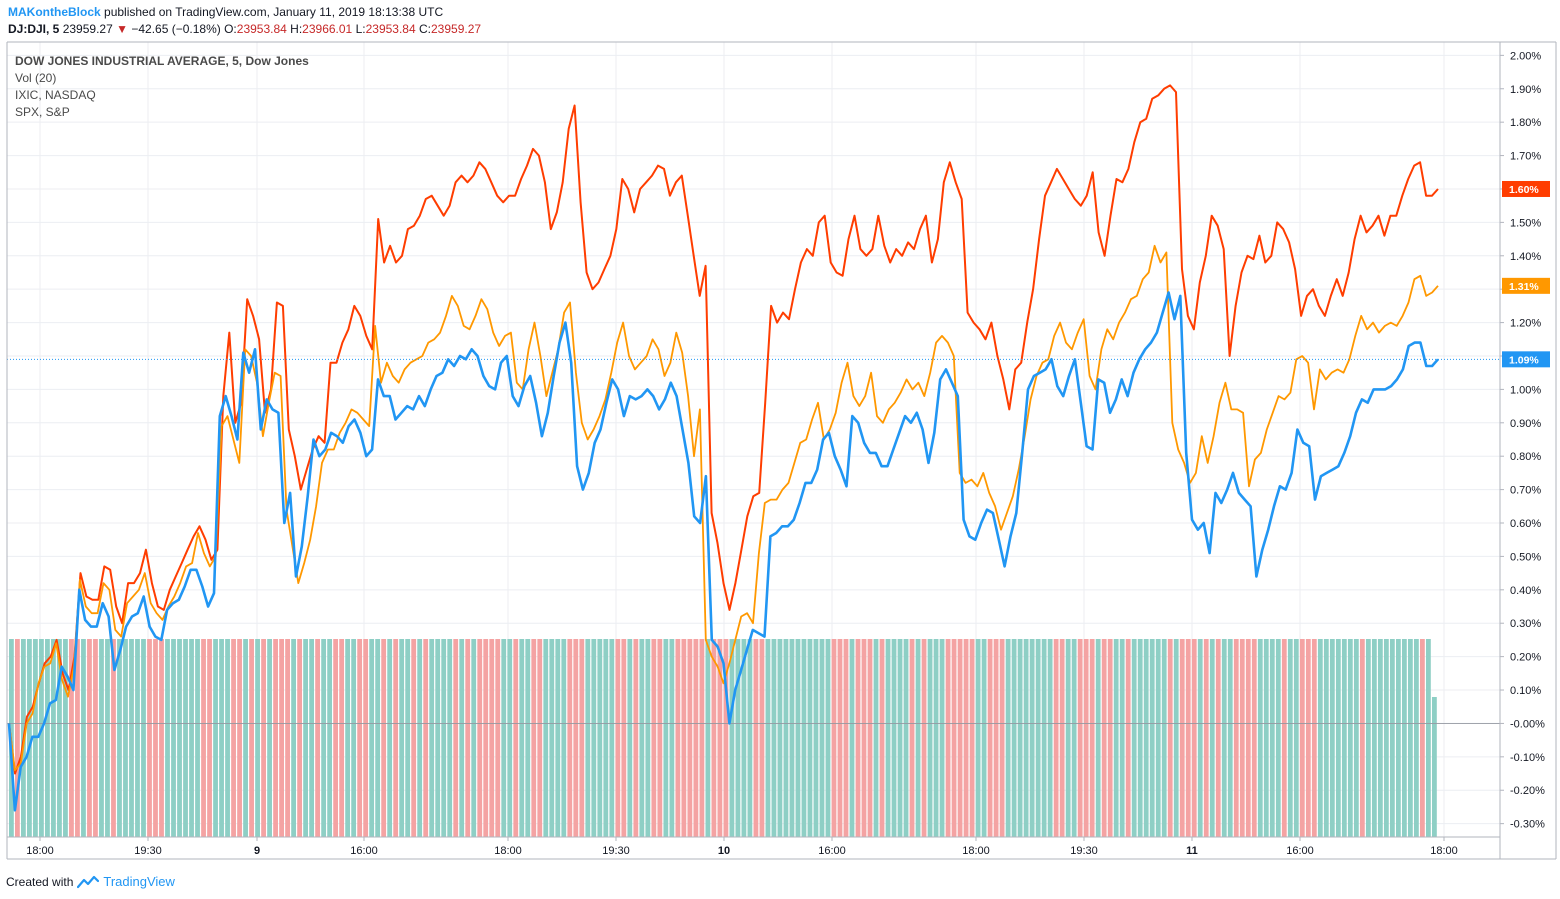 The height and width of the screenshot is (899, 1560). I want to click on x-tick-label: 16:00, so click(1300, 851).